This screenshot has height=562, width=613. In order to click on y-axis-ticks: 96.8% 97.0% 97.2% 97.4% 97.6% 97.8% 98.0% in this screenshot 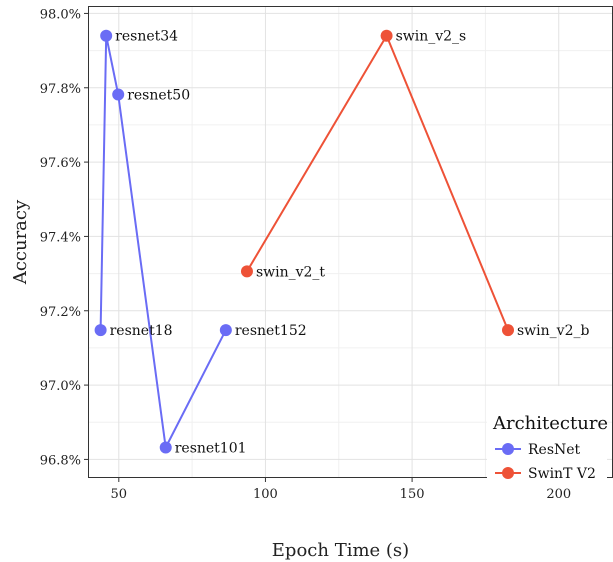, I will do `click(64, 237)`.